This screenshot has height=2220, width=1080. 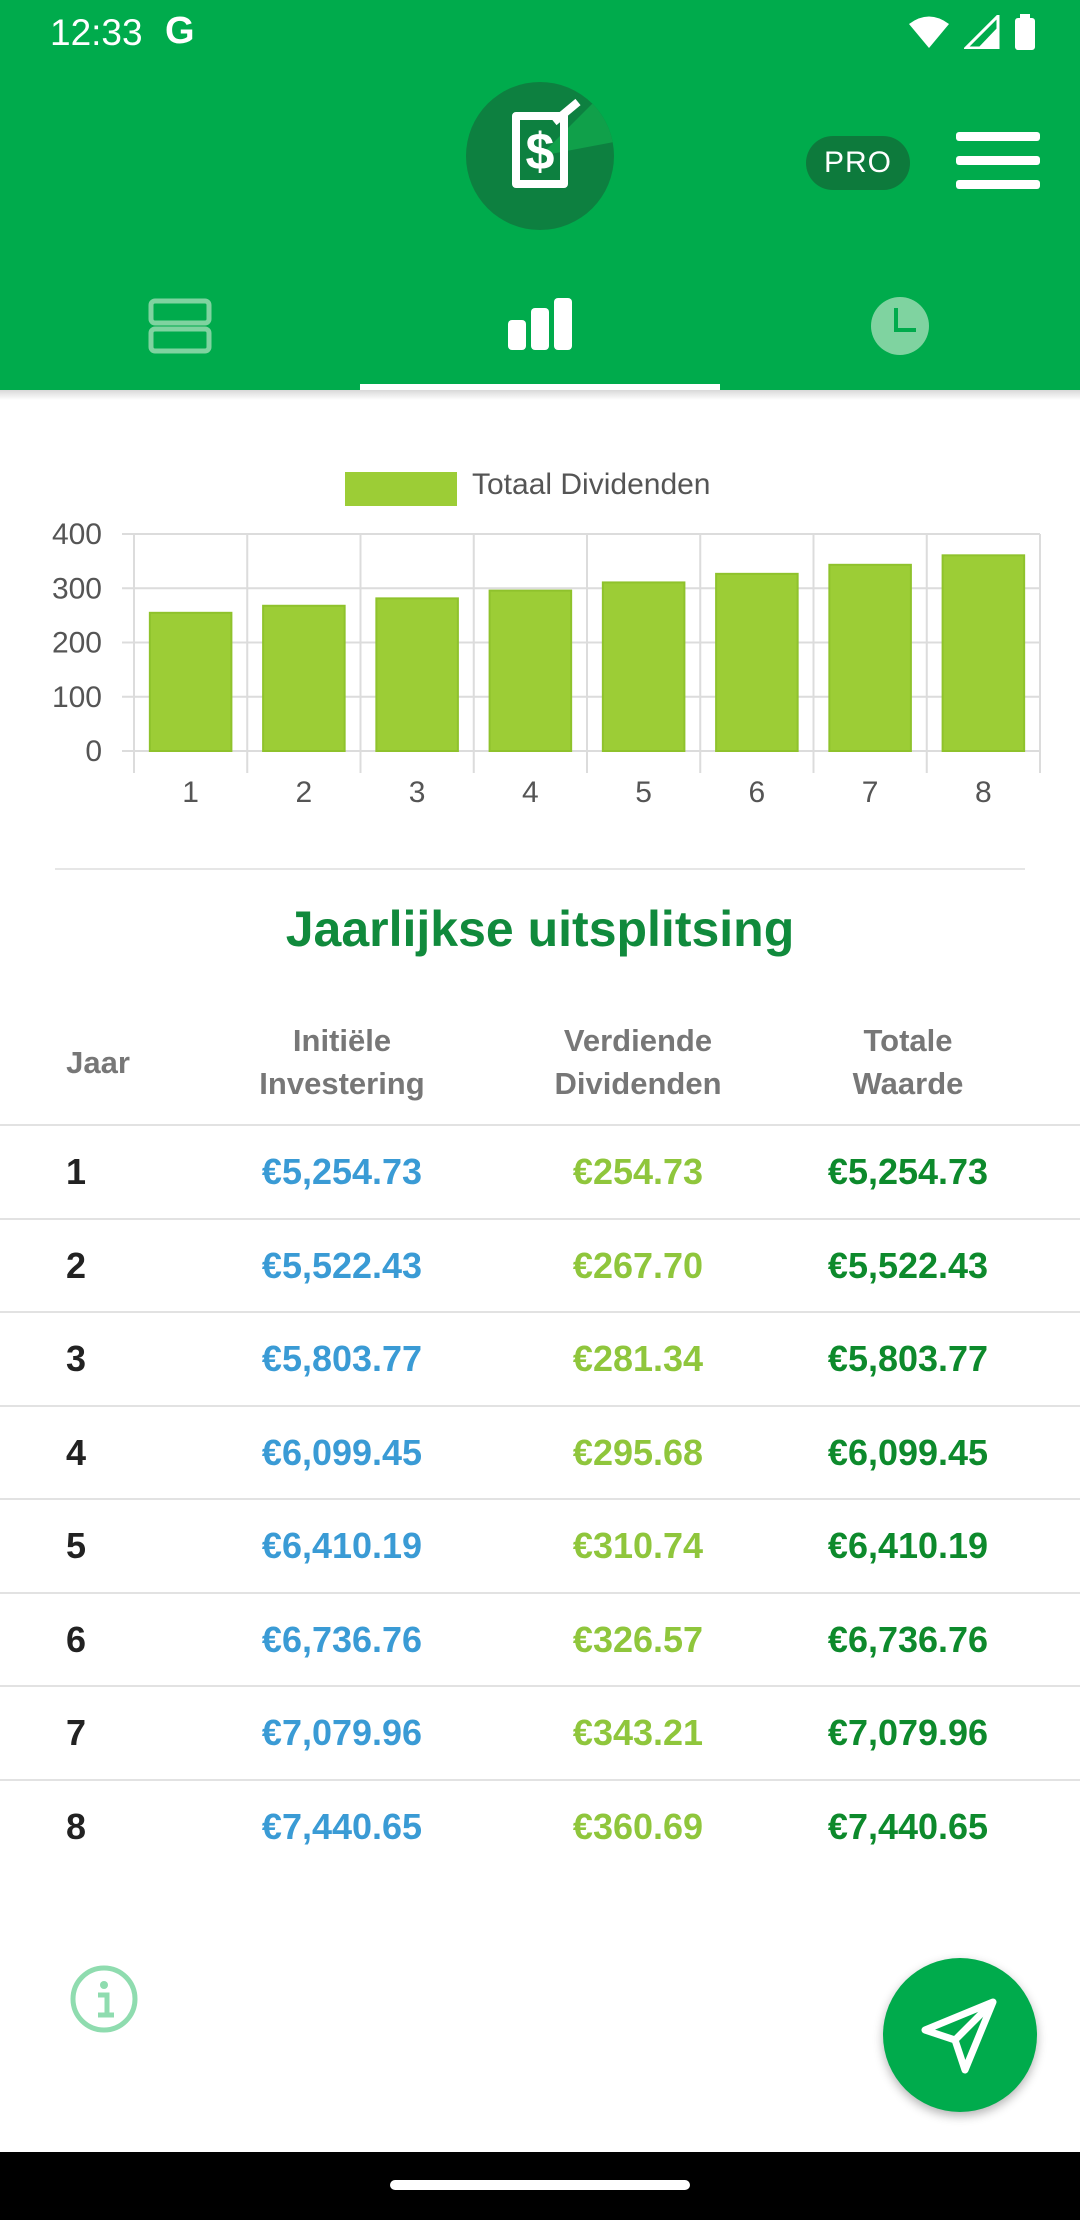 I want to click on send-button, so click(x=960, y=2035).